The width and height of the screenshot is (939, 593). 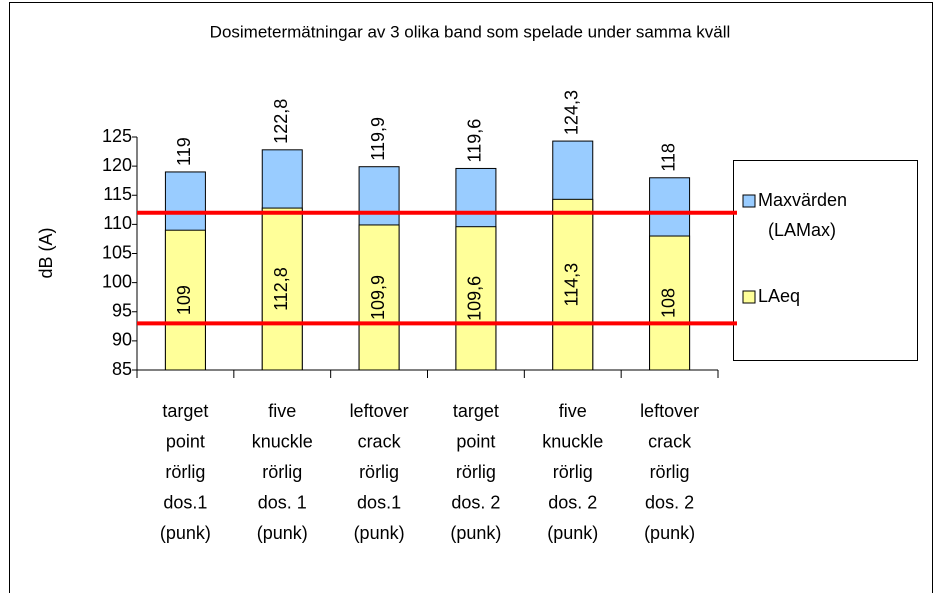 I want to click on data-label: 119, so click(x=184, y=151).